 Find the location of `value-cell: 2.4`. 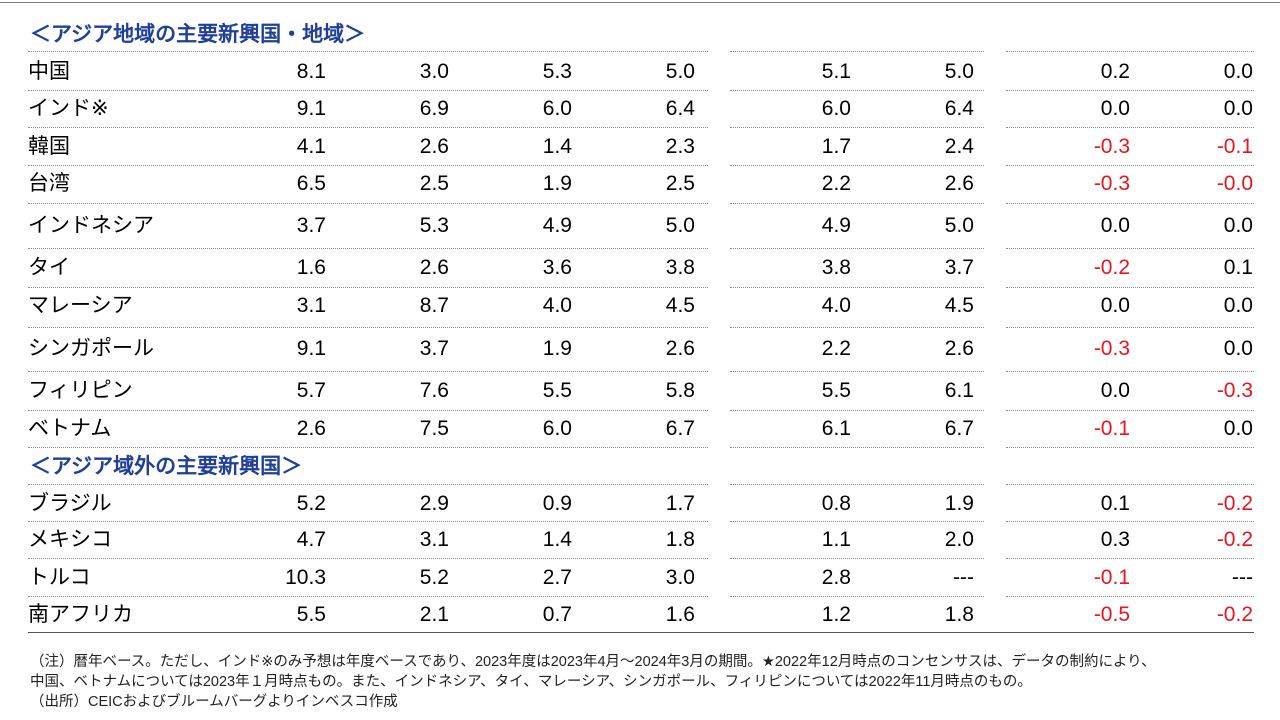

value-cell: 2.4 is located at coordinates (959, 146).